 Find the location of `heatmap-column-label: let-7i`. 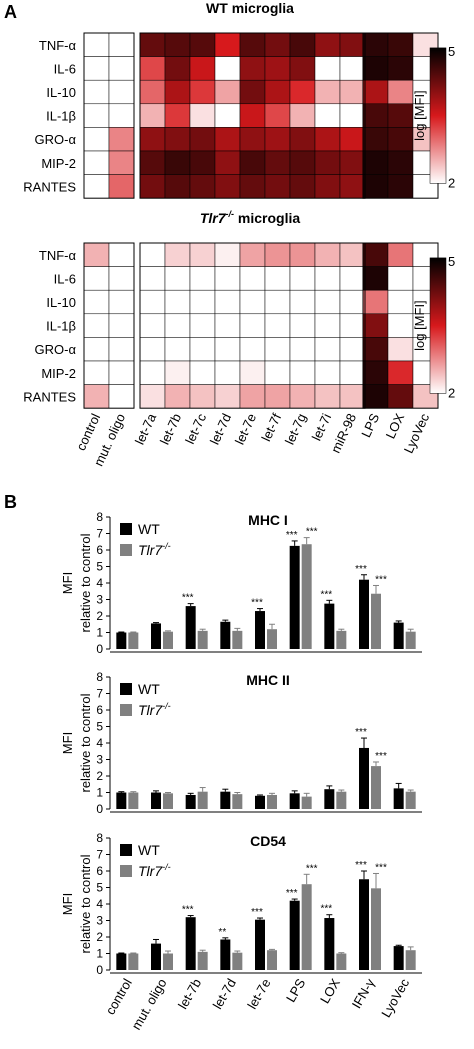

heatmap-column-label: let-7i is located at coordinates (322, 427).